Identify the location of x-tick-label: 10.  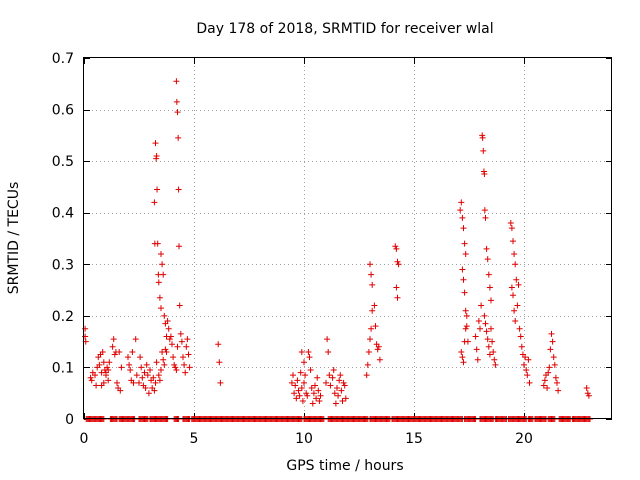
(304, 439).